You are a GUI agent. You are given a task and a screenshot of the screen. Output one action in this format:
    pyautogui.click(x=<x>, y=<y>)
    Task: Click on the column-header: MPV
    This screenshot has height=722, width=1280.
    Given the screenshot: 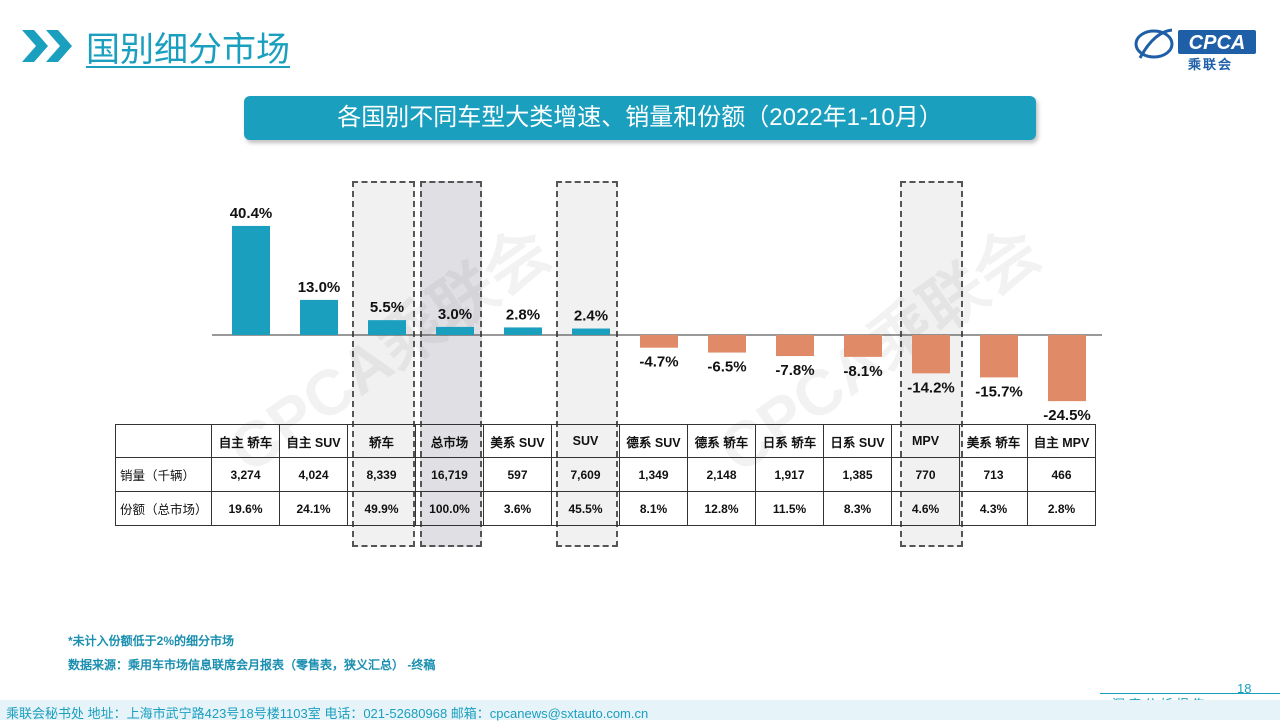 What is the action you would take?
    pyautogui.click(x=925, y=441)
    